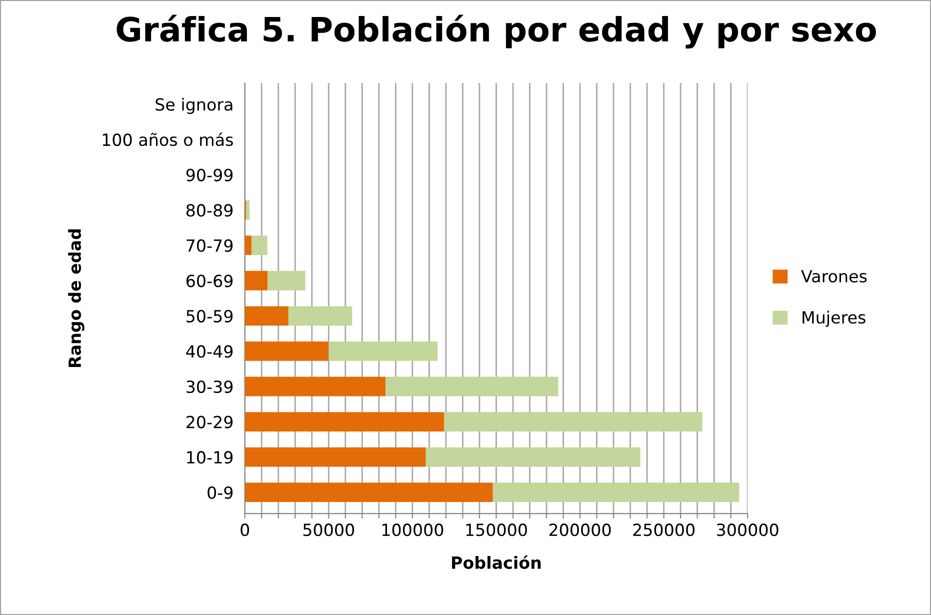  I want to click on y-tick-label: 20-29, so click(209, 422).